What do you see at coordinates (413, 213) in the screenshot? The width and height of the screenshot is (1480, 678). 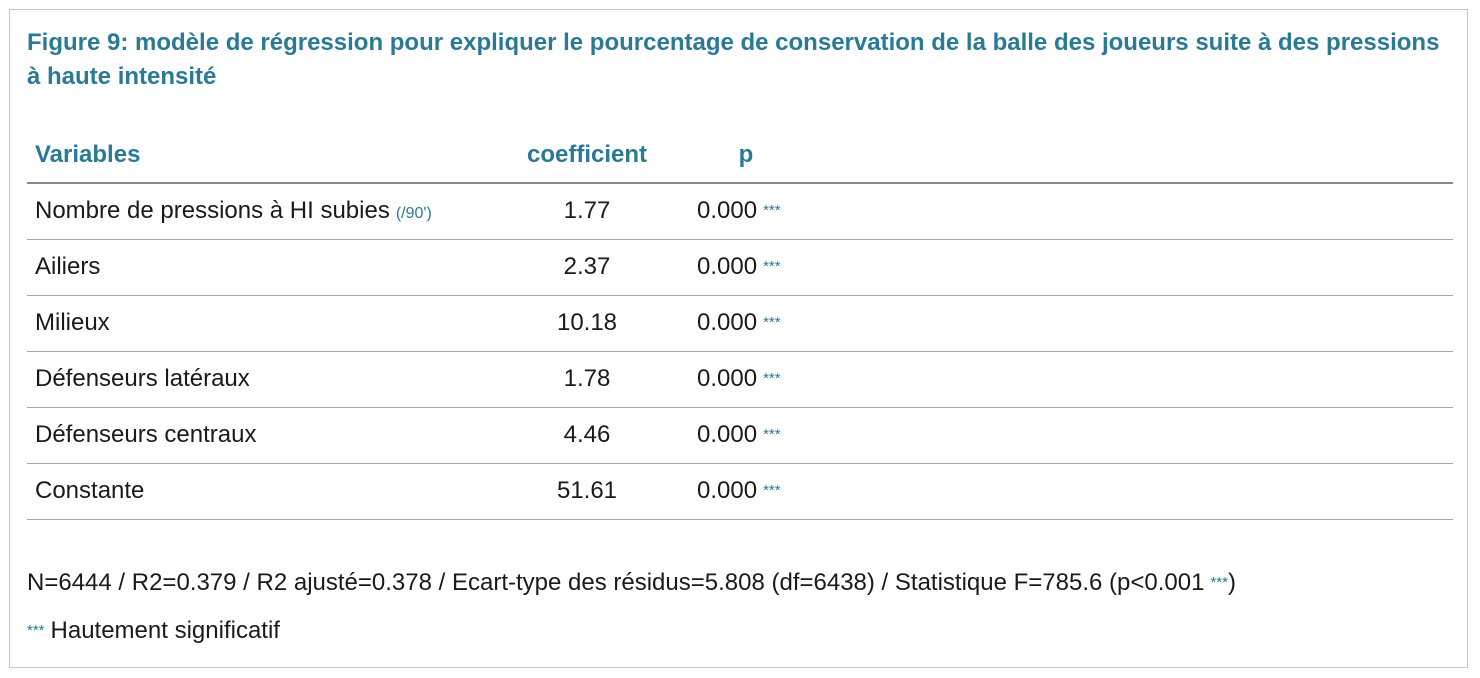 I see `variable-unit: (/90')` at bounding box center [413, 213].